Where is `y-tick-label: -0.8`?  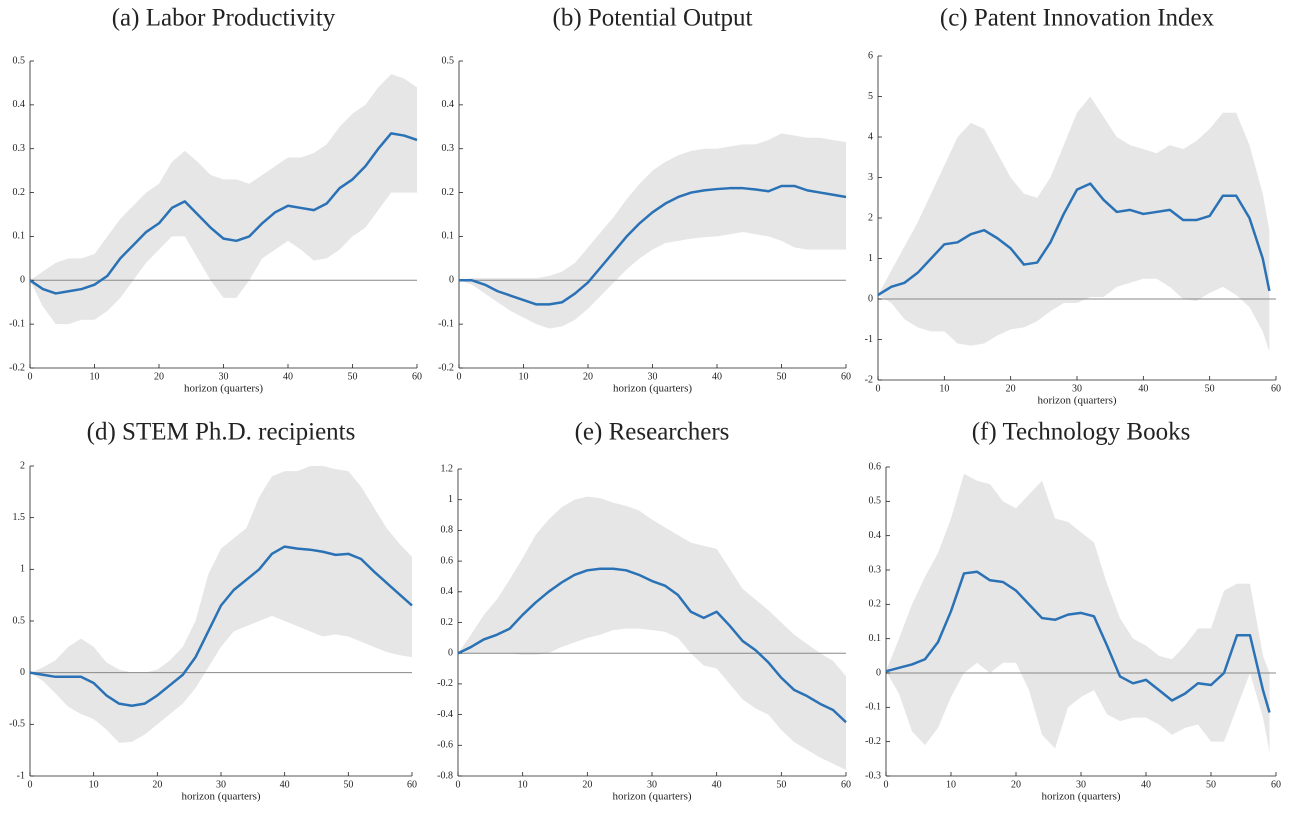 y-tick-label: -0.8 is located at coordinates (445, 775).